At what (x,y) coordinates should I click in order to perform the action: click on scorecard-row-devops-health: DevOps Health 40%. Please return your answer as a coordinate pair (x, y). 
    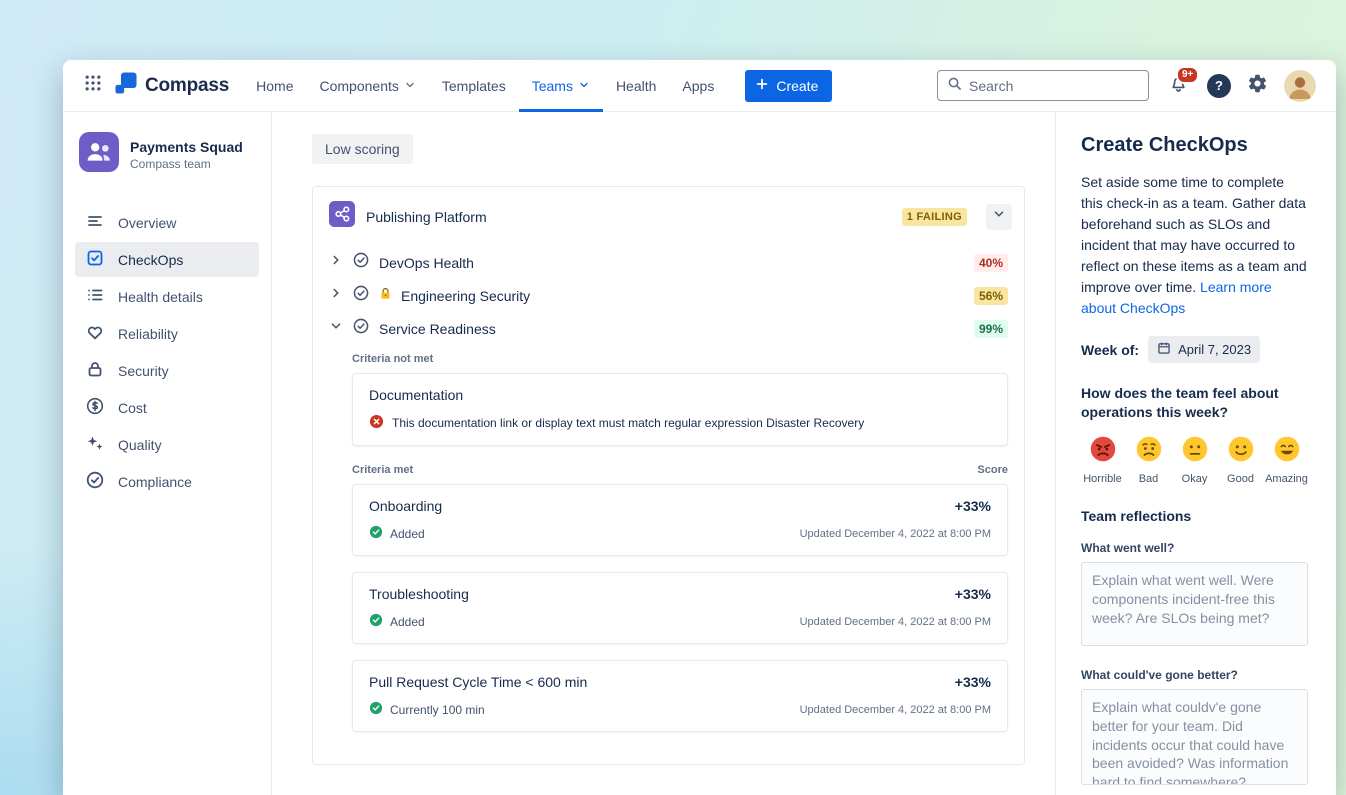
    Looking at the image, I should click on (668, 262).